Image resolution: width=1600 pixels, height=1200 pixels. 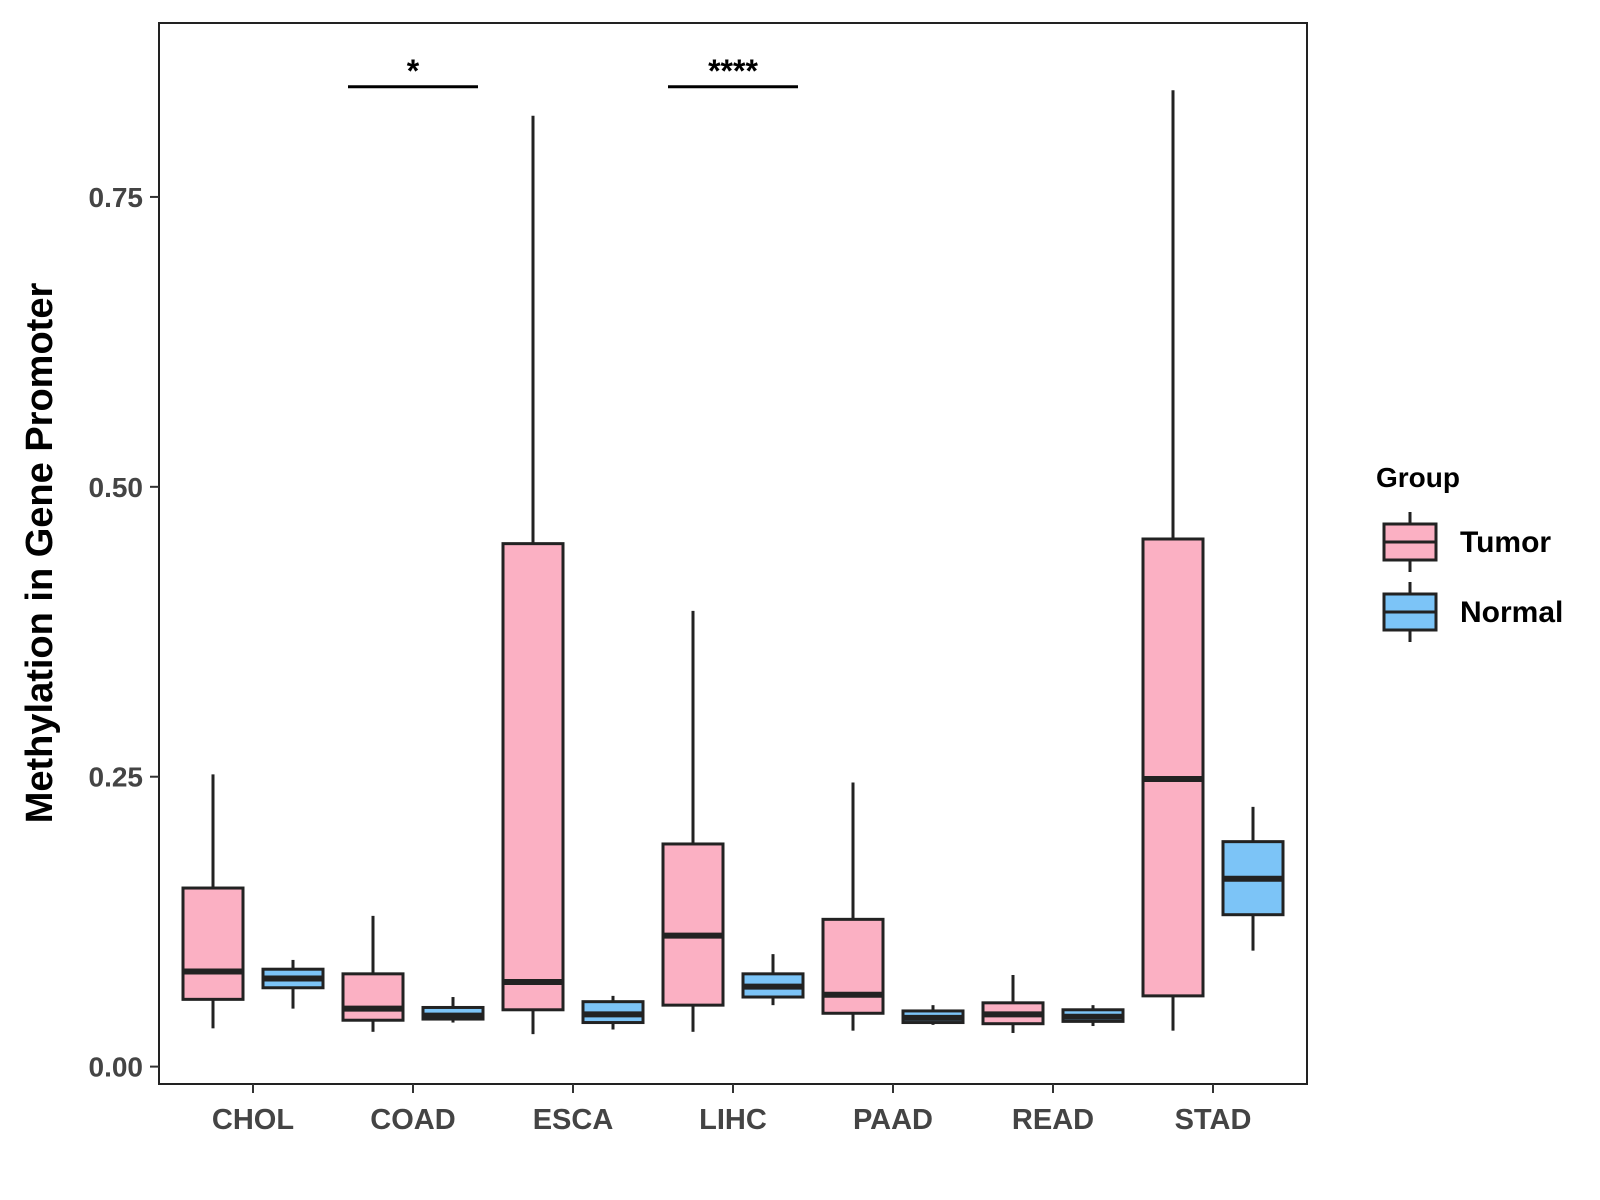 I want to click on significance-label: ****, so click(x=733, y=71).